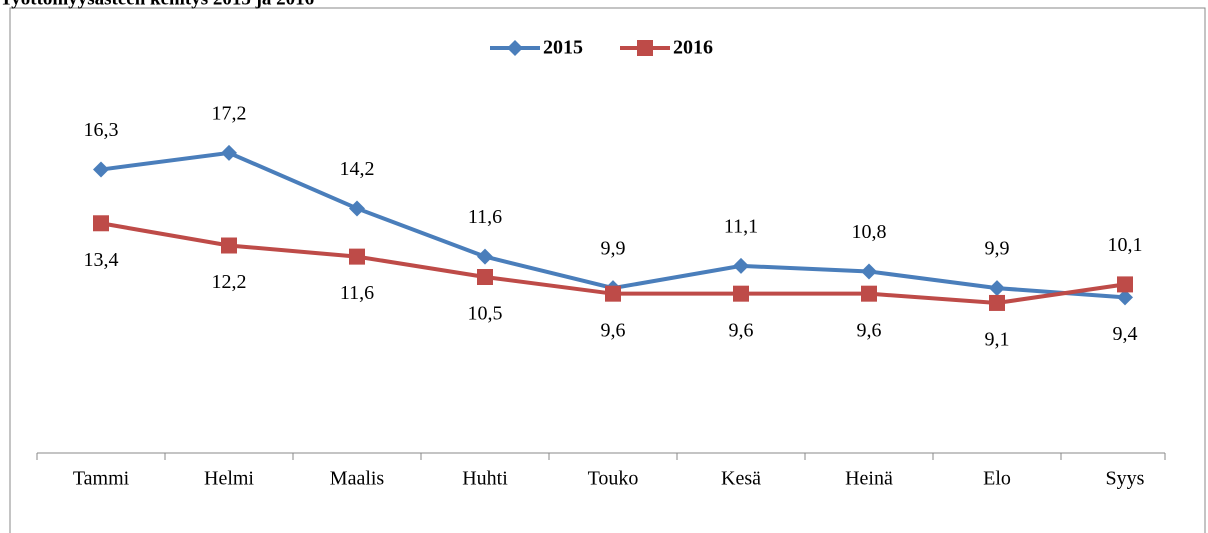  I want to click on x-tick-label: Maalis, so click(357, 479).